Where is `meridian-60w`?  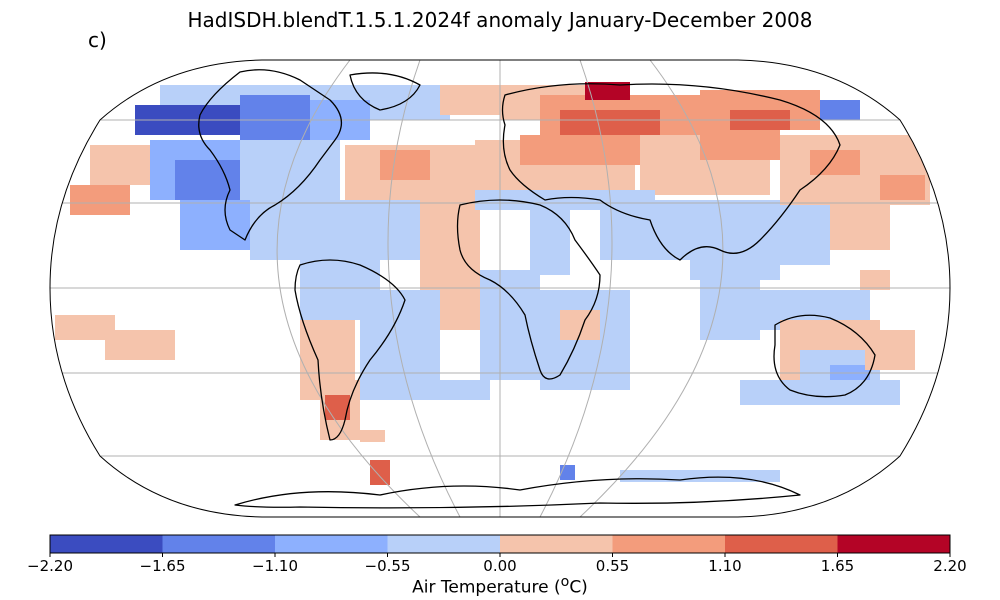
meridian-60w is located at coordinates (348, 288).